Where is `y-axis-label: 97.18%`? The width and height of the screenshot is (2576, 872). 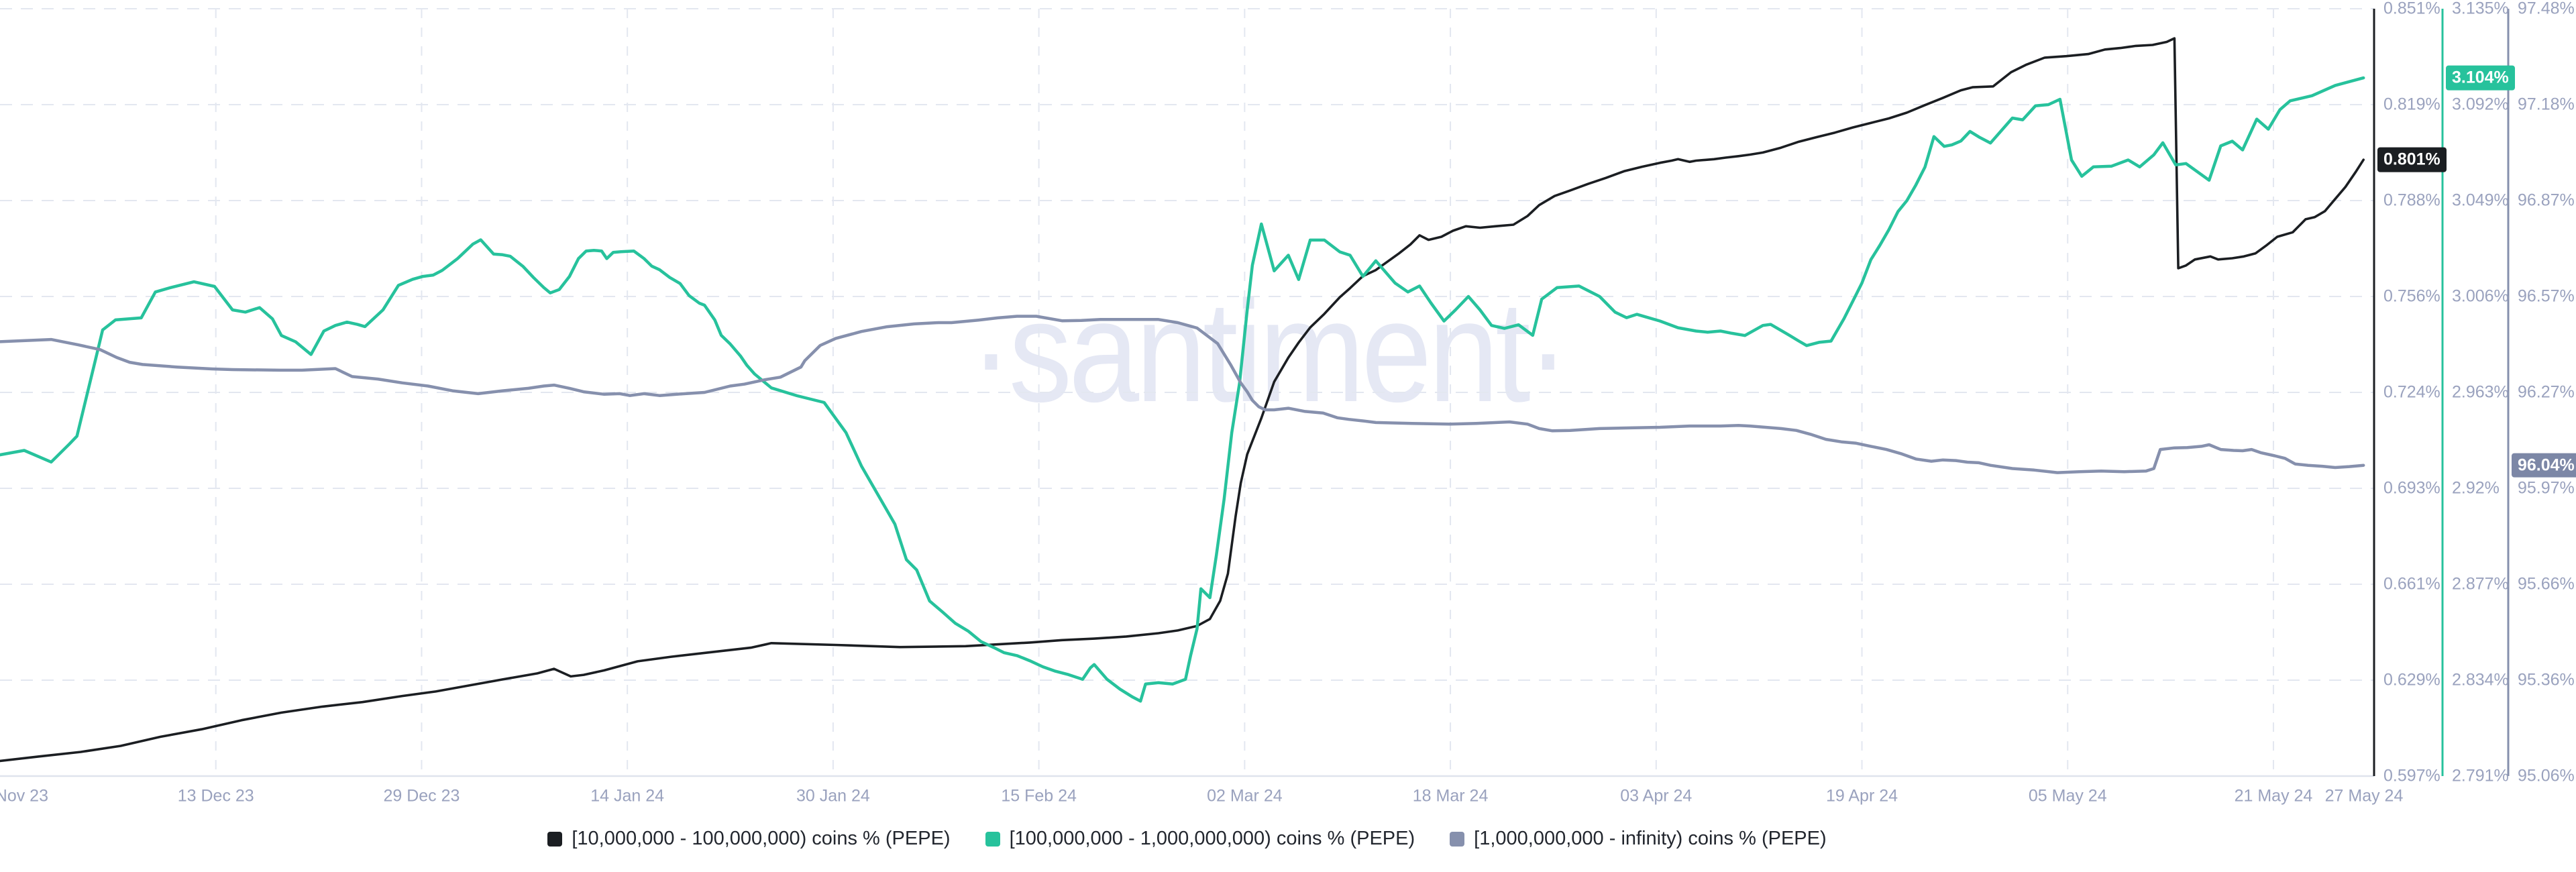
y-axis-label: 97.18% is located at coordinates (2546, 104).